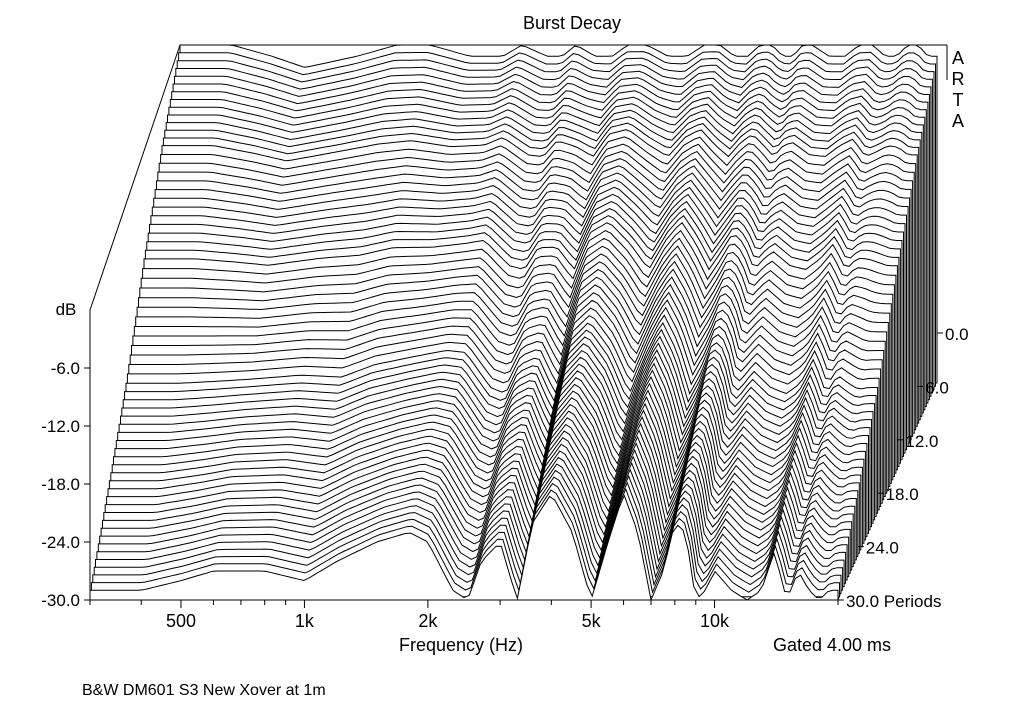  Describe the element at coordinates (592, 621) in the screenshot. I see `x-tick-label: 5k` at that location.